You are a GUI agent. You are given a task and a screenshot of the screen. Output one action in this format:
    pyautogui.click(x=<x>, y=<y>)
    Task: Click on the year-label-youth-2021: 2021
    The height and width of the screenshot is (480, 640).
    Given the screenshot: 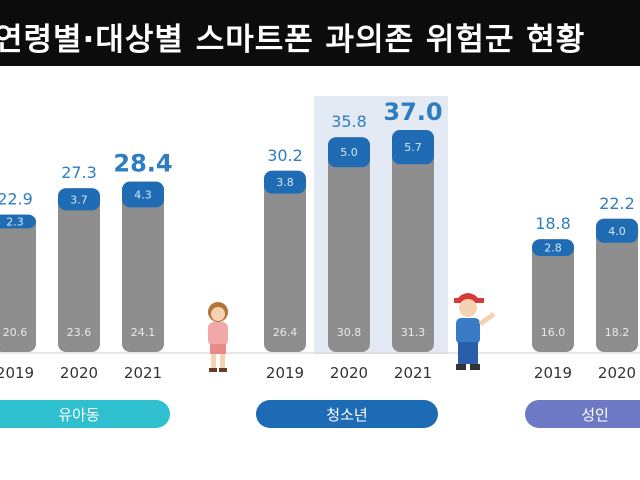 What is the action you would take?
    pyautogui.click(x=413, y=373)
    